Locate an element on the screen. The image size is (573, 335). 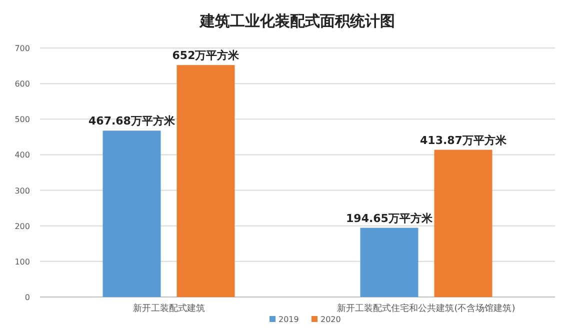
legend-label: 2020 is located at coordinates (330, 319).